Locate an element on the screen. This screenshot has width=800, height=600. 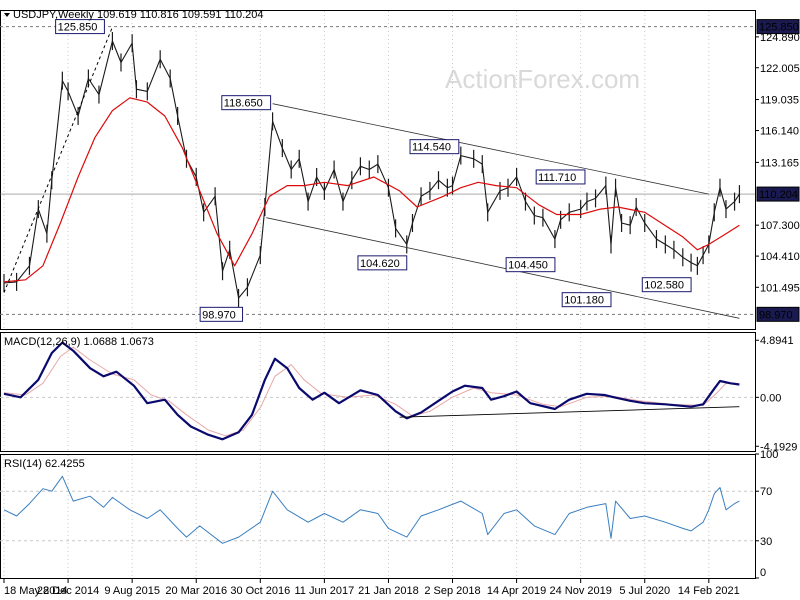
macd-header: MACD(12,26,9) 1.0688 1.0673 is located at coordinates (79, 342).